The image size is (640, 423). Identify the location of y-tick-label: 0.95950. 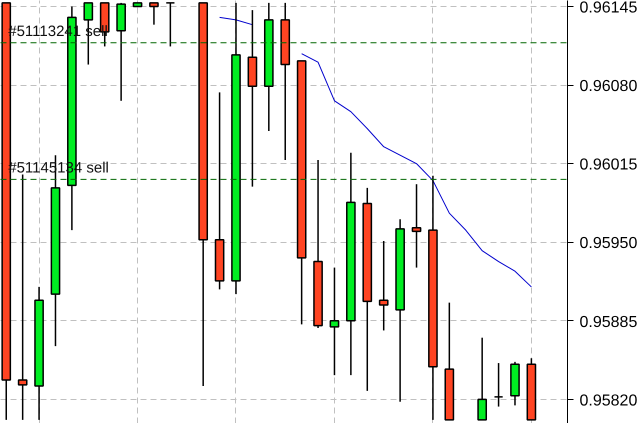
(609, 243).